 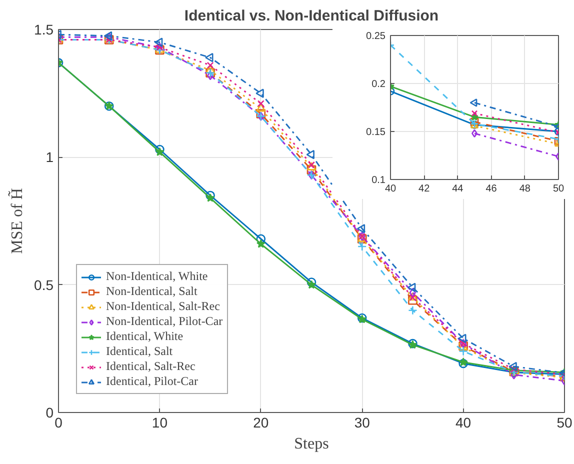 What do you see at coordinates (163, 306) in the screenshot?
I see `legend-label: Non-Identical, Salt-Rec` at bounding box center [163, 306].